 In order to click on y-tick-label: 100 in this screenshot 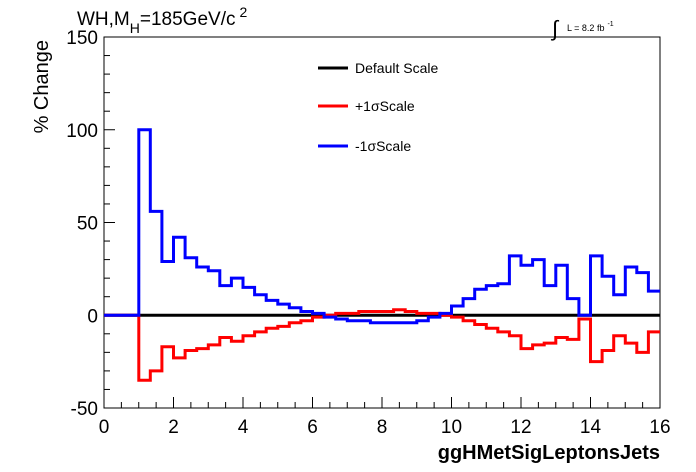, I will do `click(82, 131)`.